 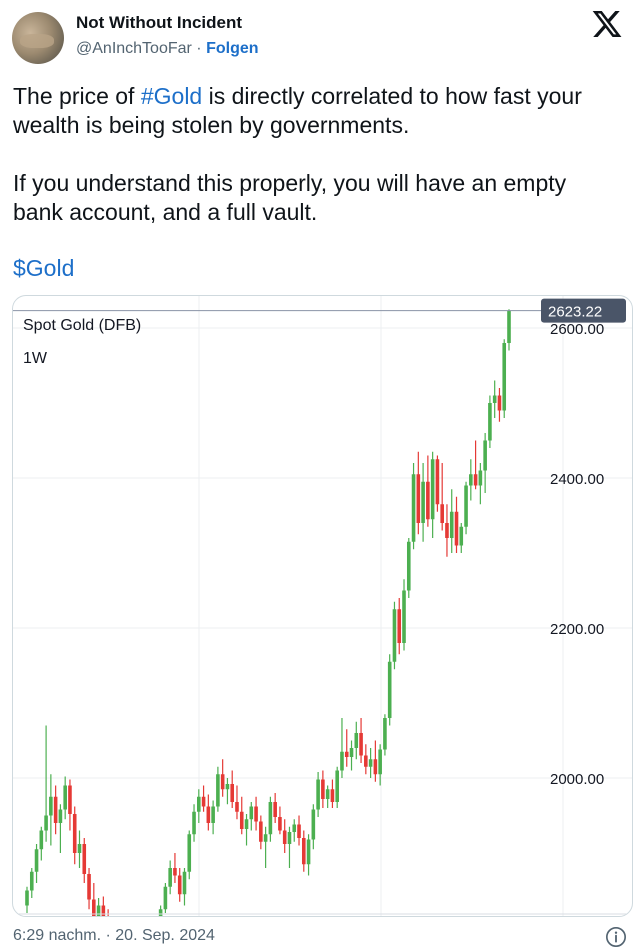 What do you see at coordinates (35, 358) in the screenshot?
I see `chart-interval: 1W` at bounding box center [35, 358].